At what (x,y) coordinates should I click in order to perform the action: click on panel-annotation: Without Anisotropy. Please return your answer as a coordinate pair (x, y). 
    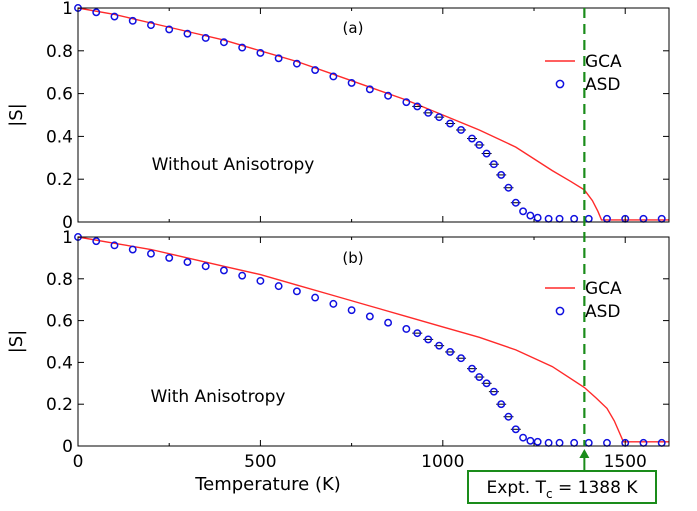
    Looking at the image, I should click on (233, 165).